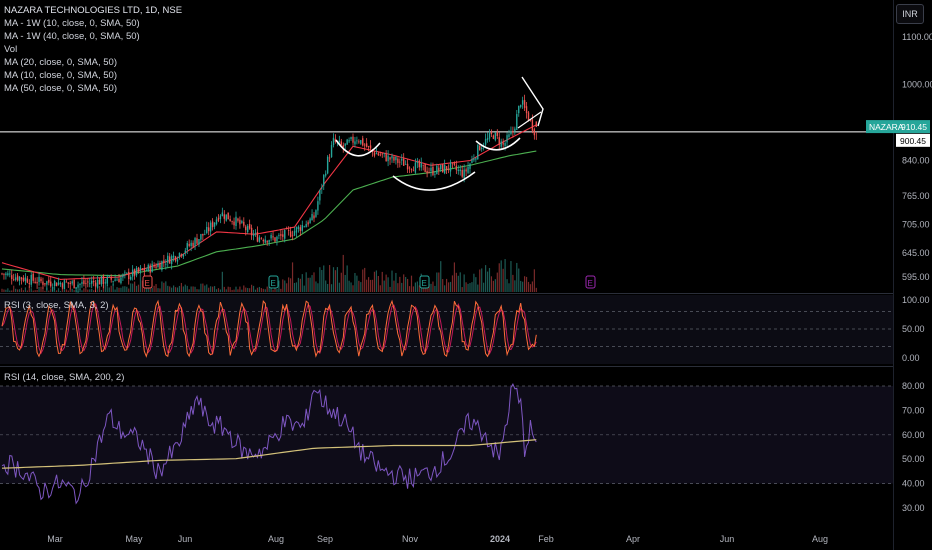 The height and width of the screenshot is (550, 932). Describe the element at coordinates (60, 75) in the screenshot. I see `indicator-label: MA (10, close, 0, SMA, 50)` at that location.